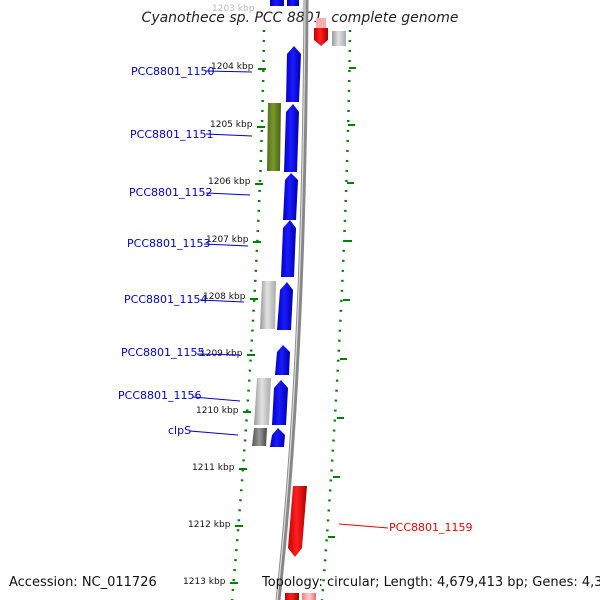 The width and height of the screenshot is (600, 600). Describe the element at coordinates (229, 182) in the screenshot. I see `tick-label: 1206 kbp` at that location.